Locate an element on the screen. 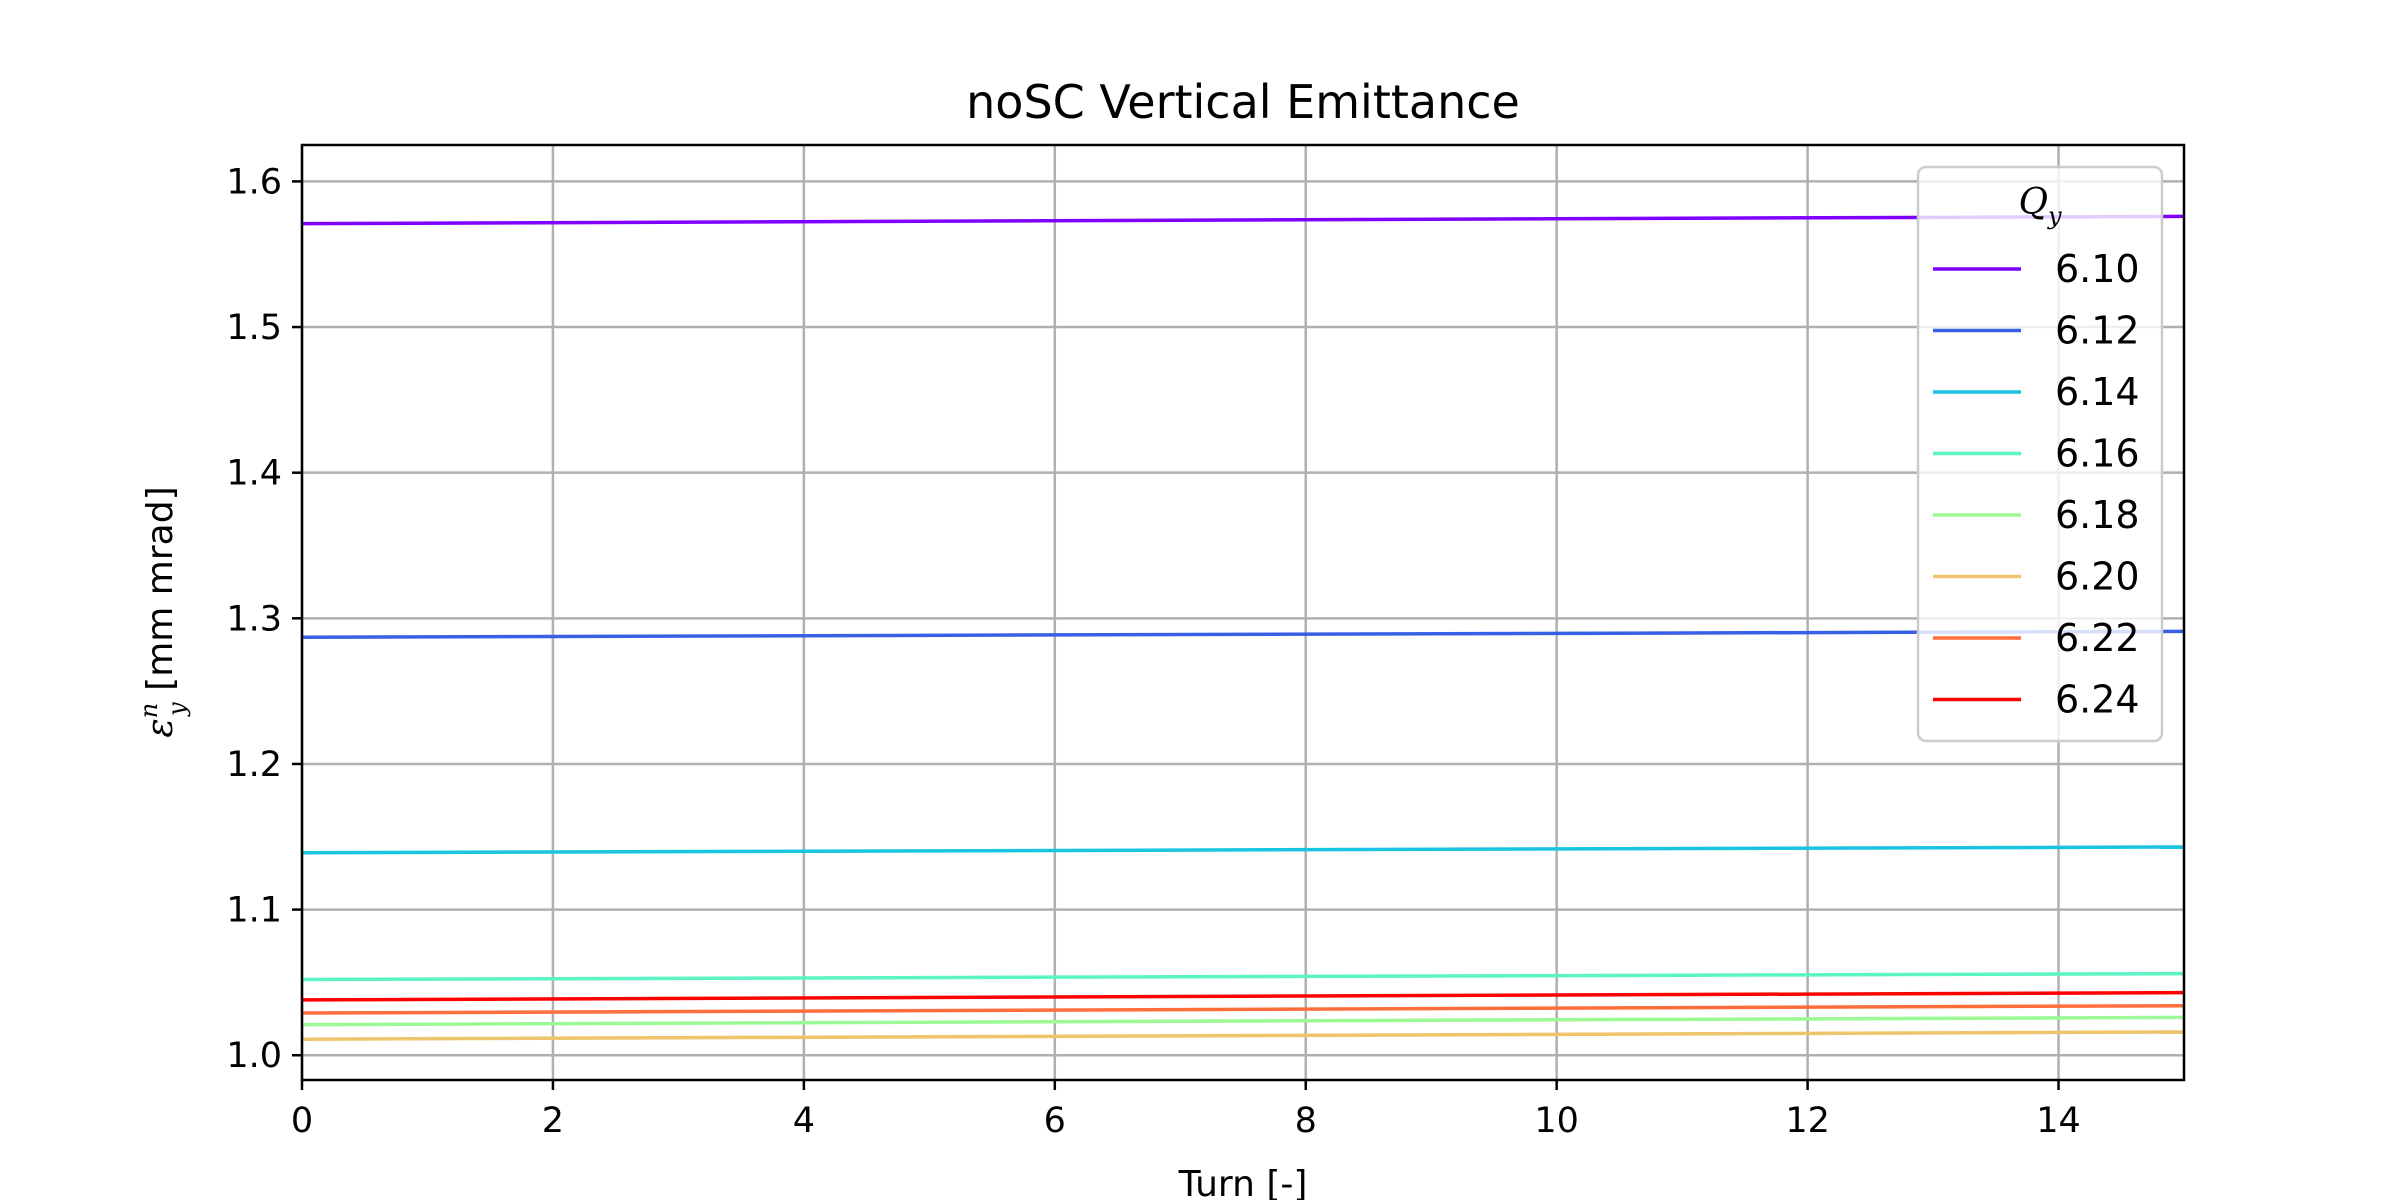 The height and width of the screenshot is (1200, 2400). legend-title: Qy is located at coordinates (2040, 206).